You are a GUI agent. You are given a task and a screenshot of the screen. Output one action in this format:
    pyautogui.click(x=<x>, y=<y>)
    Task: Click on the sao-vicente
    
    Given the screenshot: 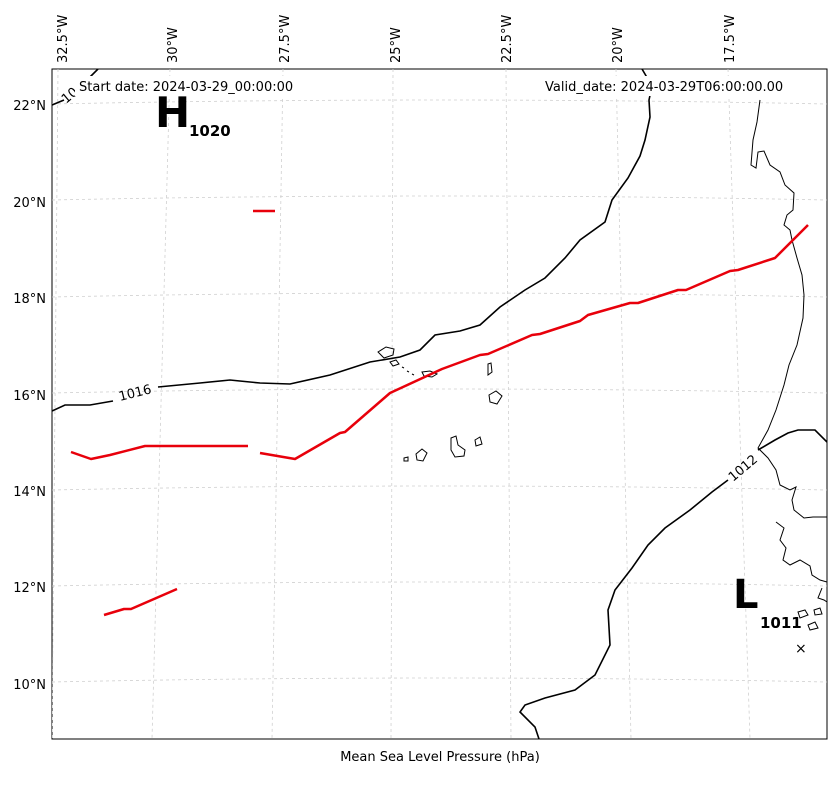 What is the action you would take?
    pyautogui.click(x=394, y=363)
    